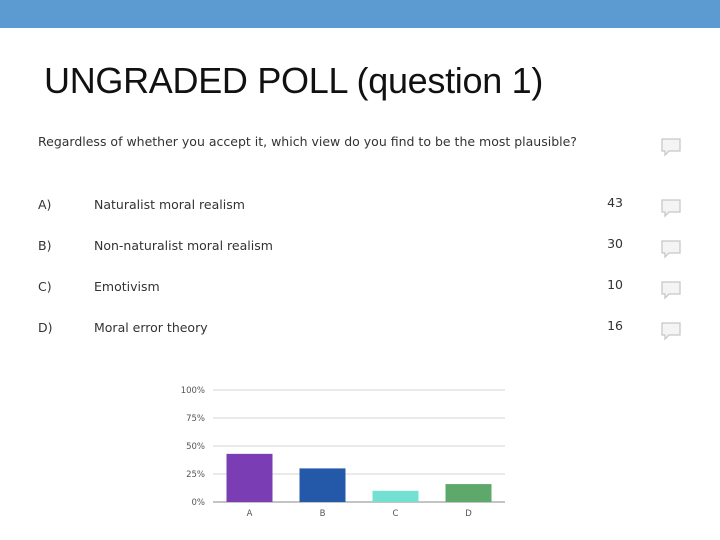  What do you see at coordinates (249, 477) in the screenshot?
I see `bar-a` at bounding box center [249, 477].